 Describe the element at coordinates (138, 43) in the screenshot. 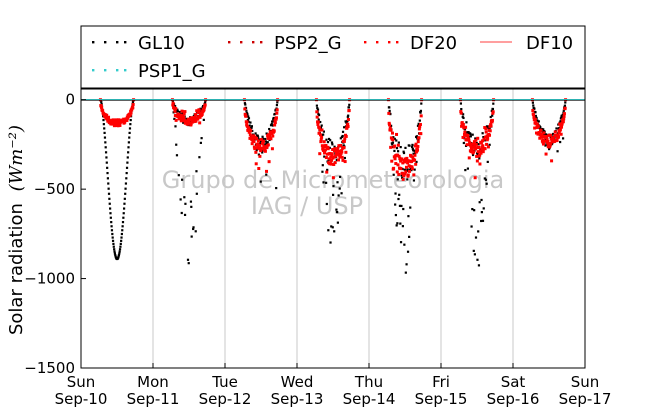

I see `legend-item-gl10: GL10` at that location.